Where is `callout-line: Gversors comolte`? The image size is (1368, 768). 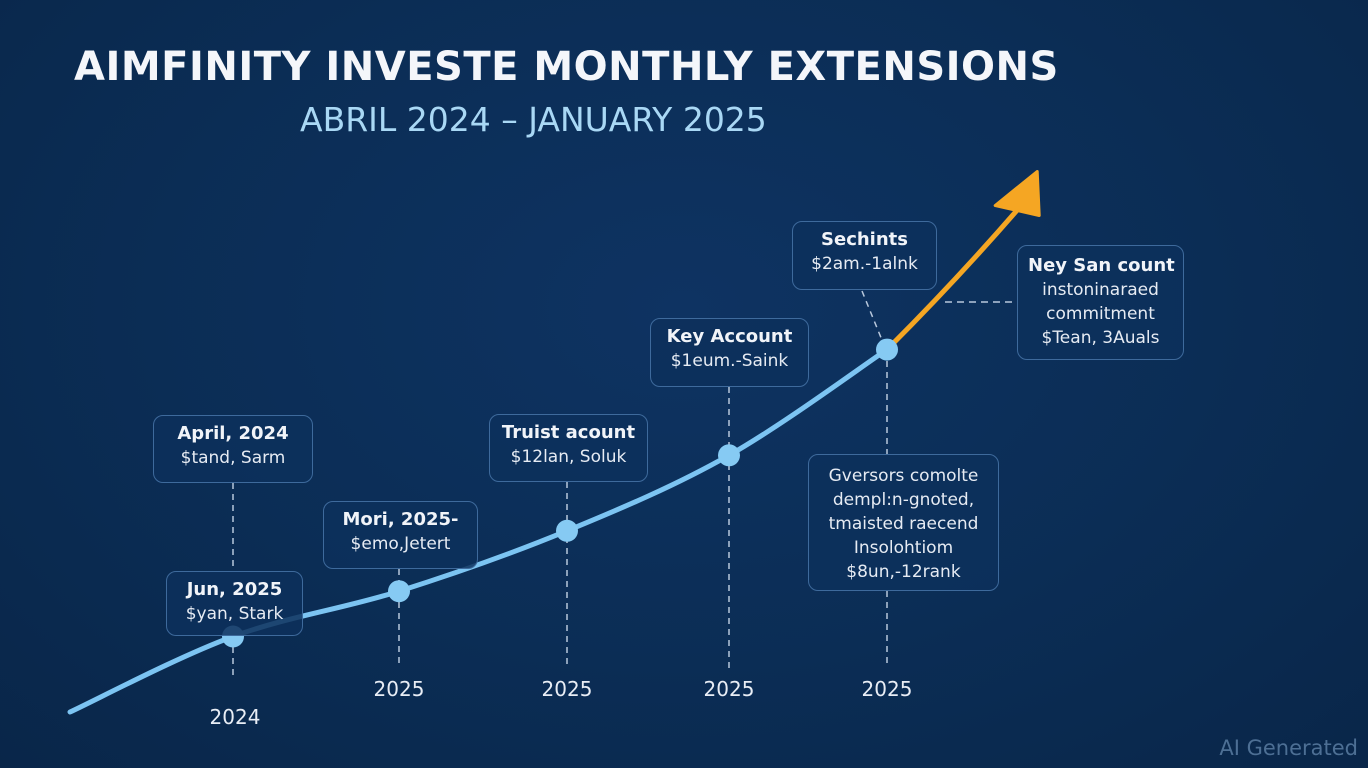 callout-line: Gversors comolte is located at coordinates (903, 476).